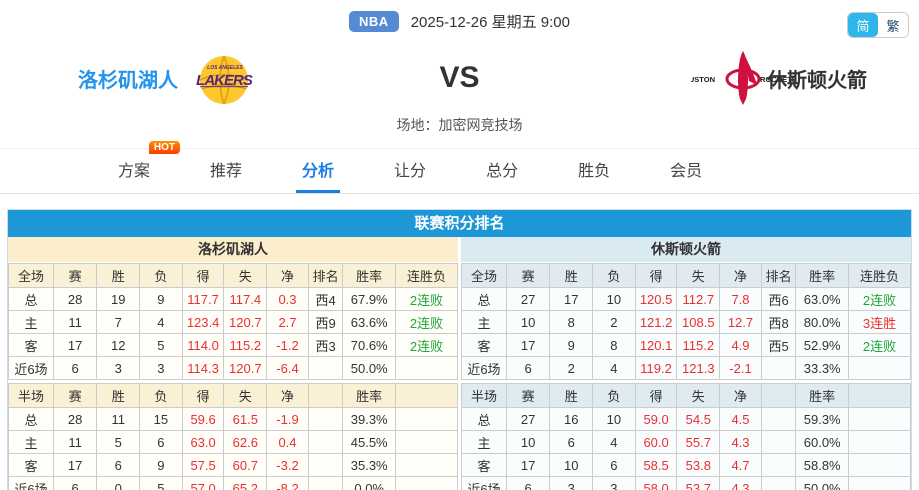  Describe the element at coordinates (528, 419) in the screenshot. I see `table-cell: 27` at that location.